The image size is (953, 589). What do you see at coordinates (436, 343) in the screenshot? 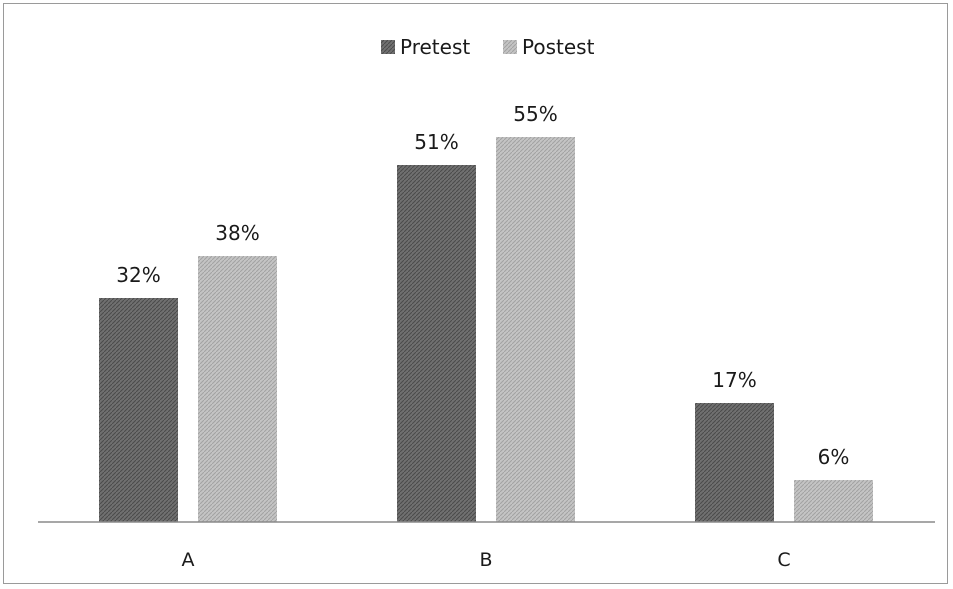
I see `bar-pretest-b` at bounding box center [436, 343].